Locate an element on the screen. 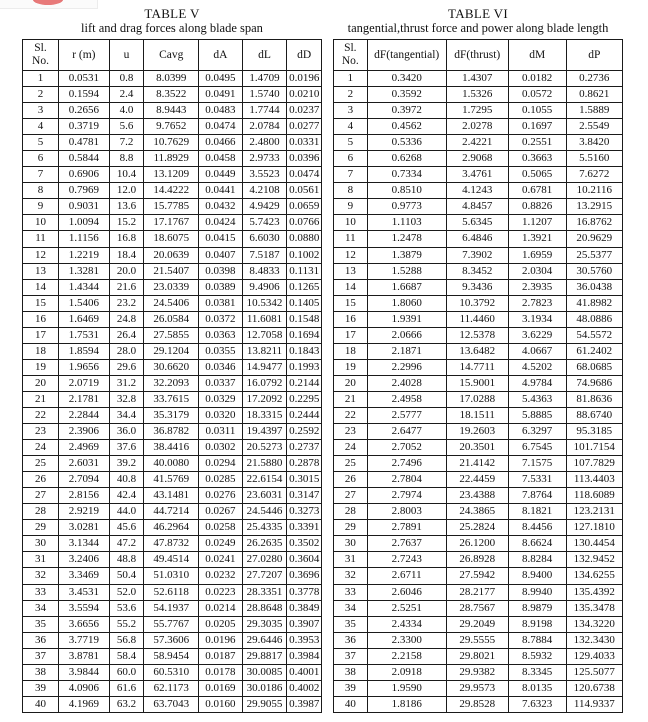 The image size is (648, 722). table-cell: 0.3273 is located at coordinates (304, 512).